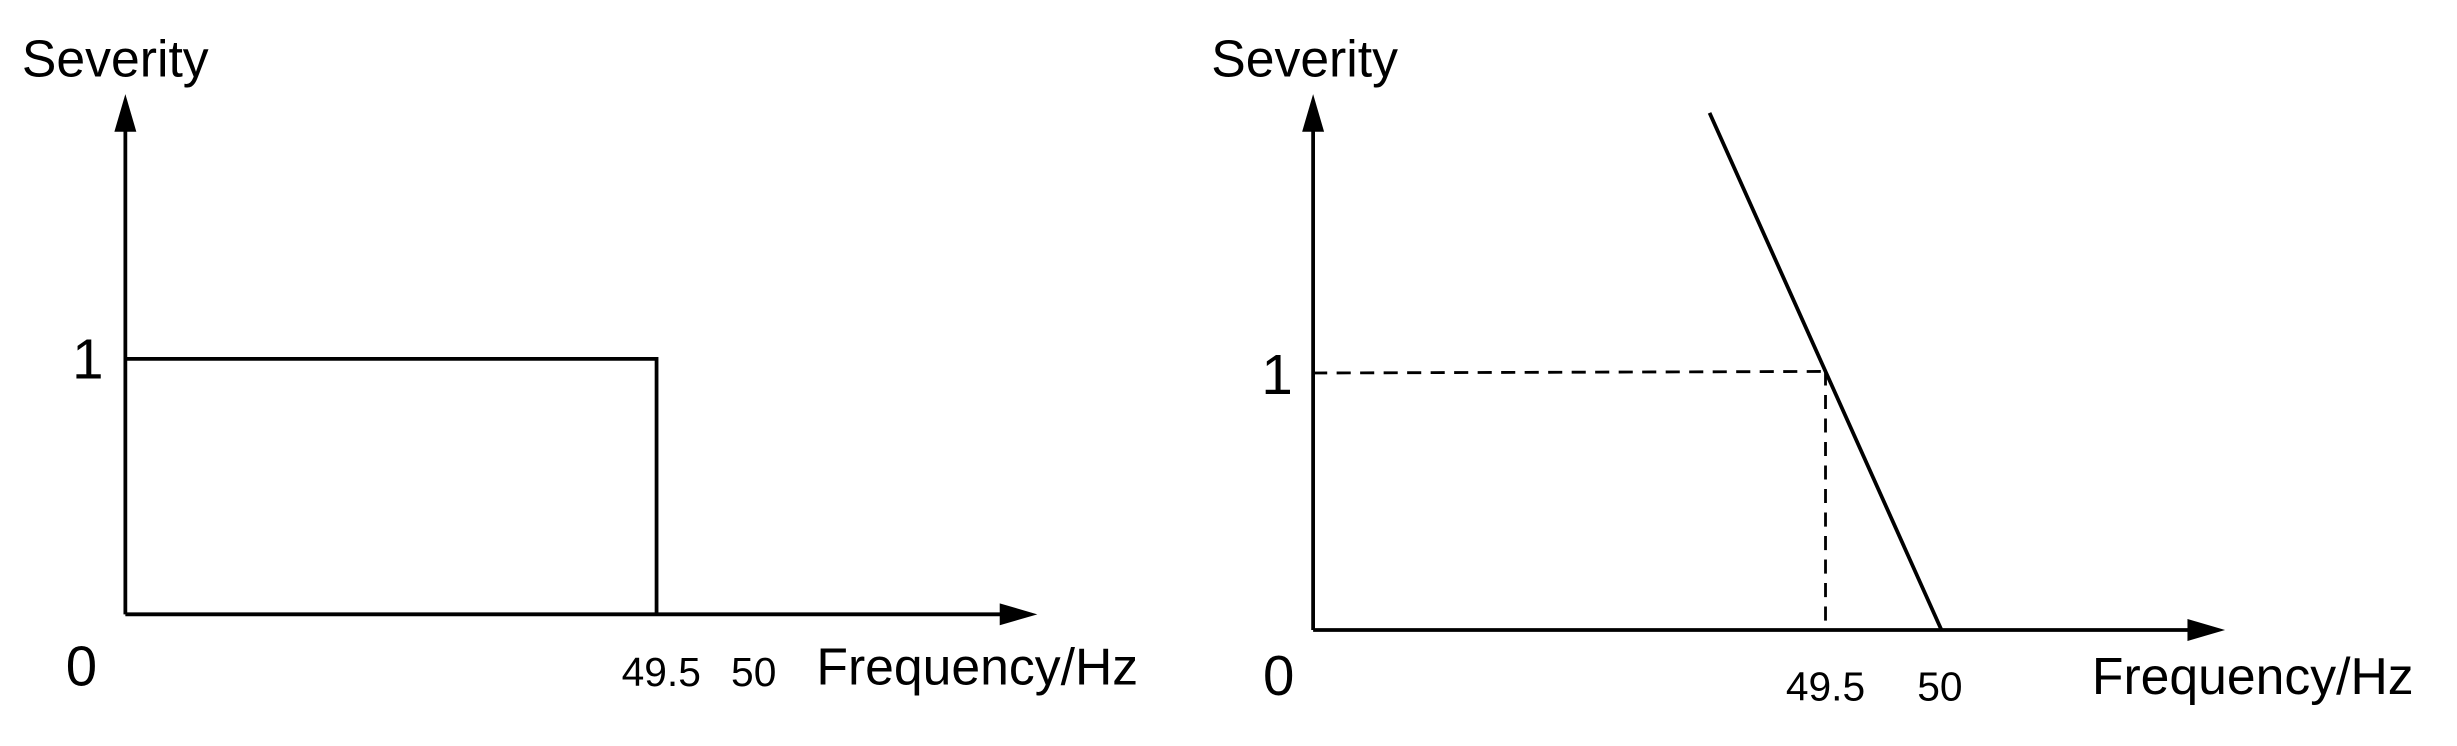 Image resolution: width=2457 pixels, height=746 pixels. What do you see at coordinates (1569, 372) in the screenshot?
I see `dashed-guide` at bounding box center [1569, 372].